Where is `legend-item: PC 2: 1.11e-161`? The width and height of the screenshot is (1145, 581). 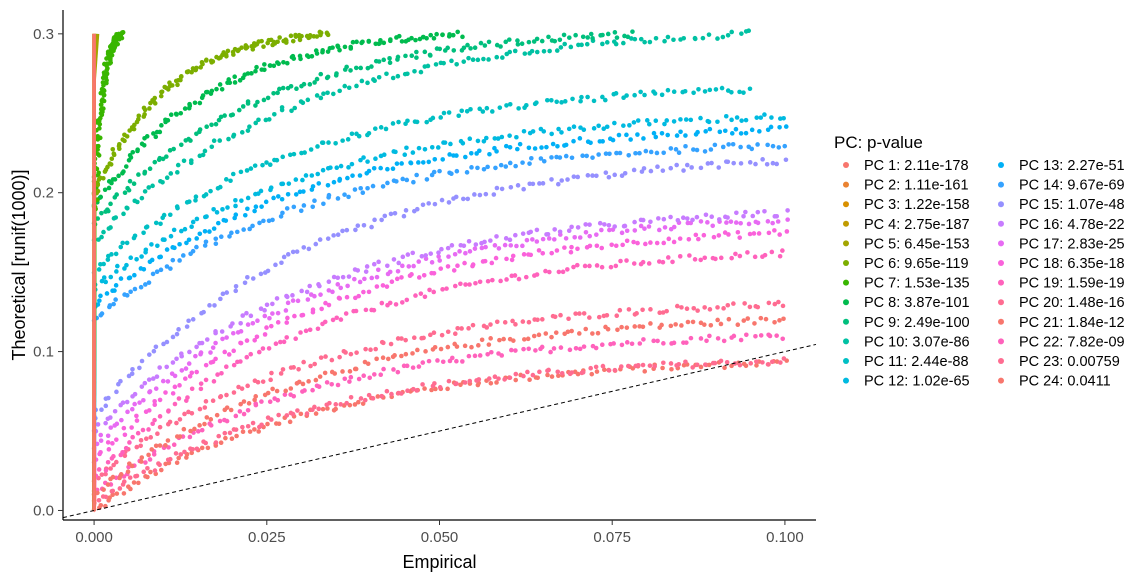 legend-item: PC 2: 1.11e-161 is located at coordinates (906, 186).